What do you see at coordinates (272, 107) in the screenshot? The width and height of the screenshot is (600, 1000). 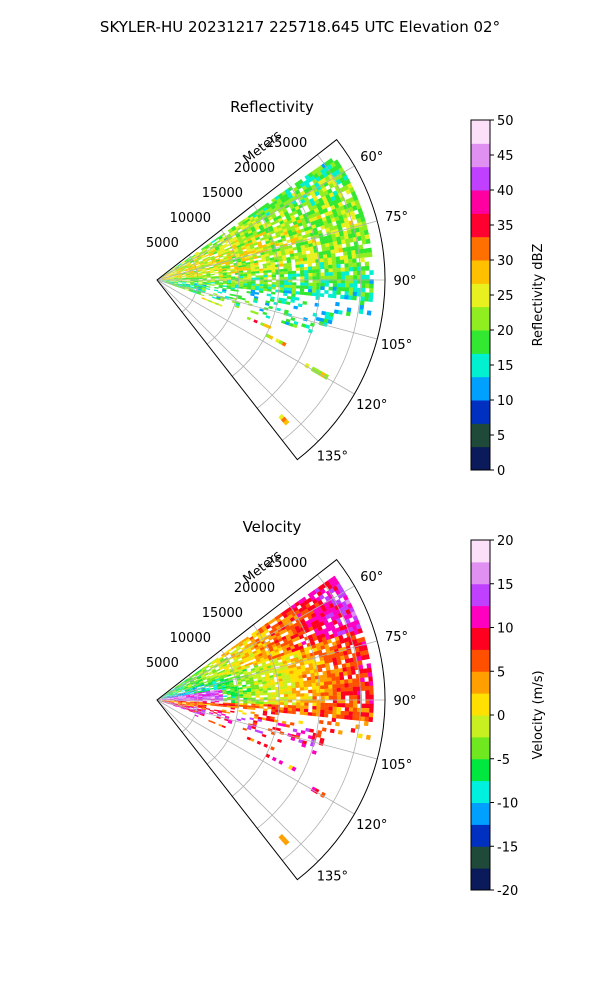 I see `panel-title: Reflectivity` at bounding box center [272, 107].